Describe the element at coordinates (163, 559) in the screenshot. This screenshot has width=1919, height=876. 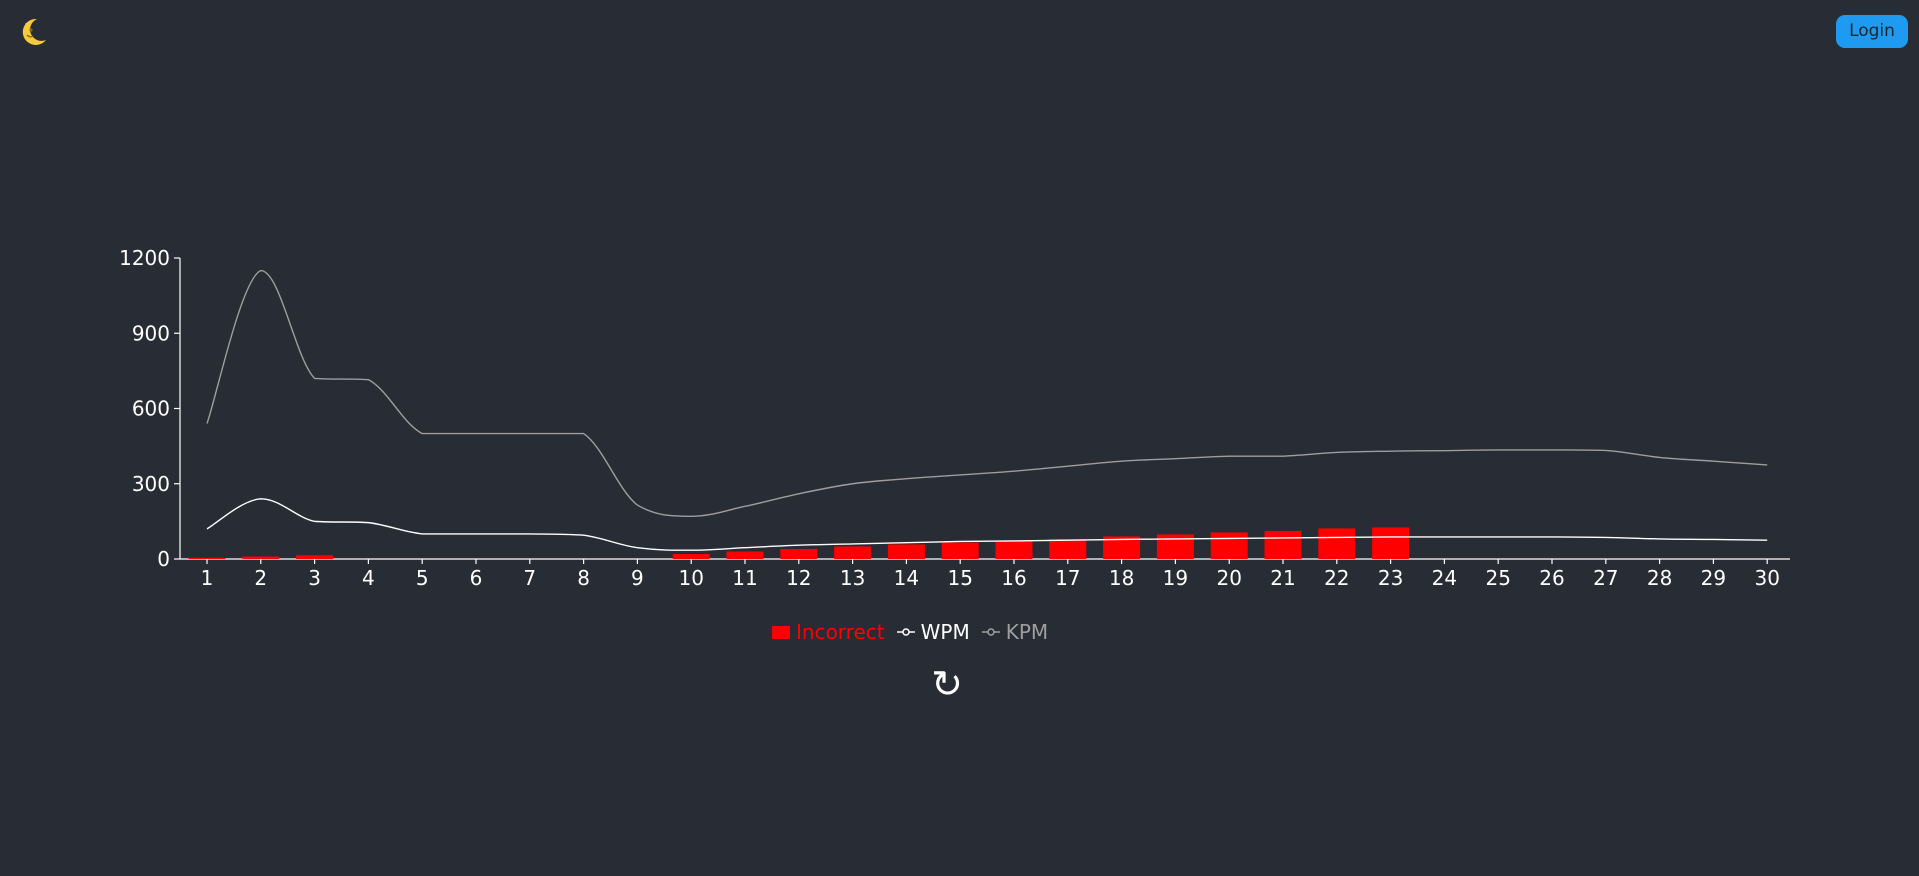
I see `y-tick-label: 0` at that location.